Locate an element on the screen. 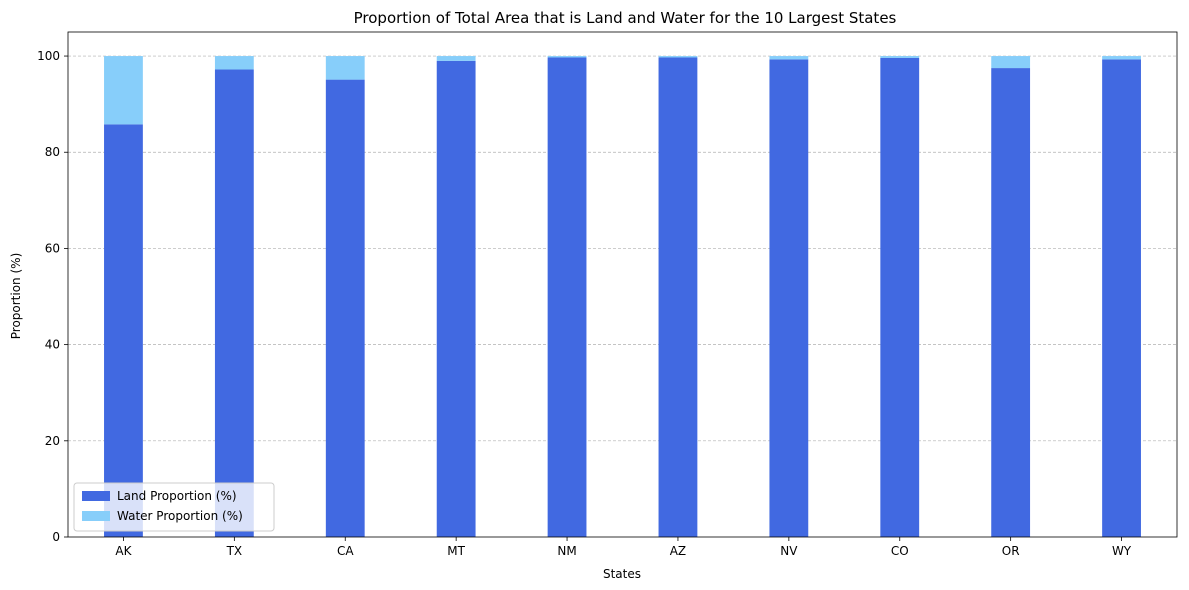  bar-land-or is located at coordinates (1011, 303).